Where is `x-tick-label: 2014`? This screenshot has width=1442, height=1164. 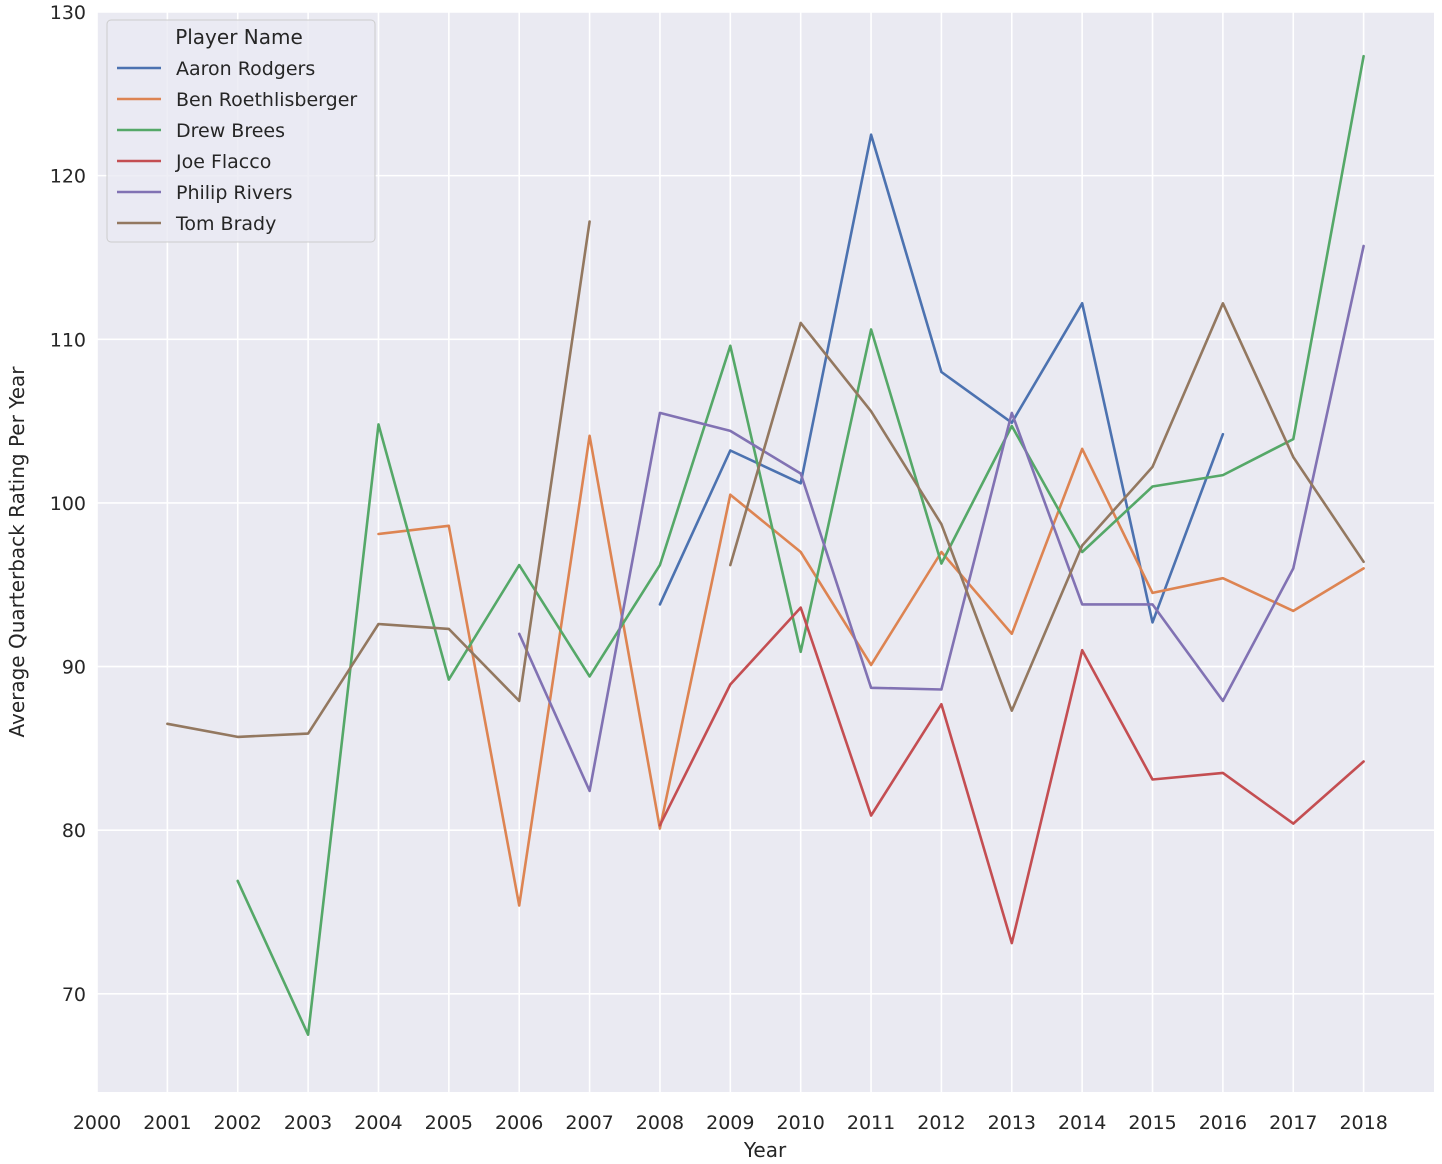 x-tick-label: 2014 is located at coordinates (1082, 1123).